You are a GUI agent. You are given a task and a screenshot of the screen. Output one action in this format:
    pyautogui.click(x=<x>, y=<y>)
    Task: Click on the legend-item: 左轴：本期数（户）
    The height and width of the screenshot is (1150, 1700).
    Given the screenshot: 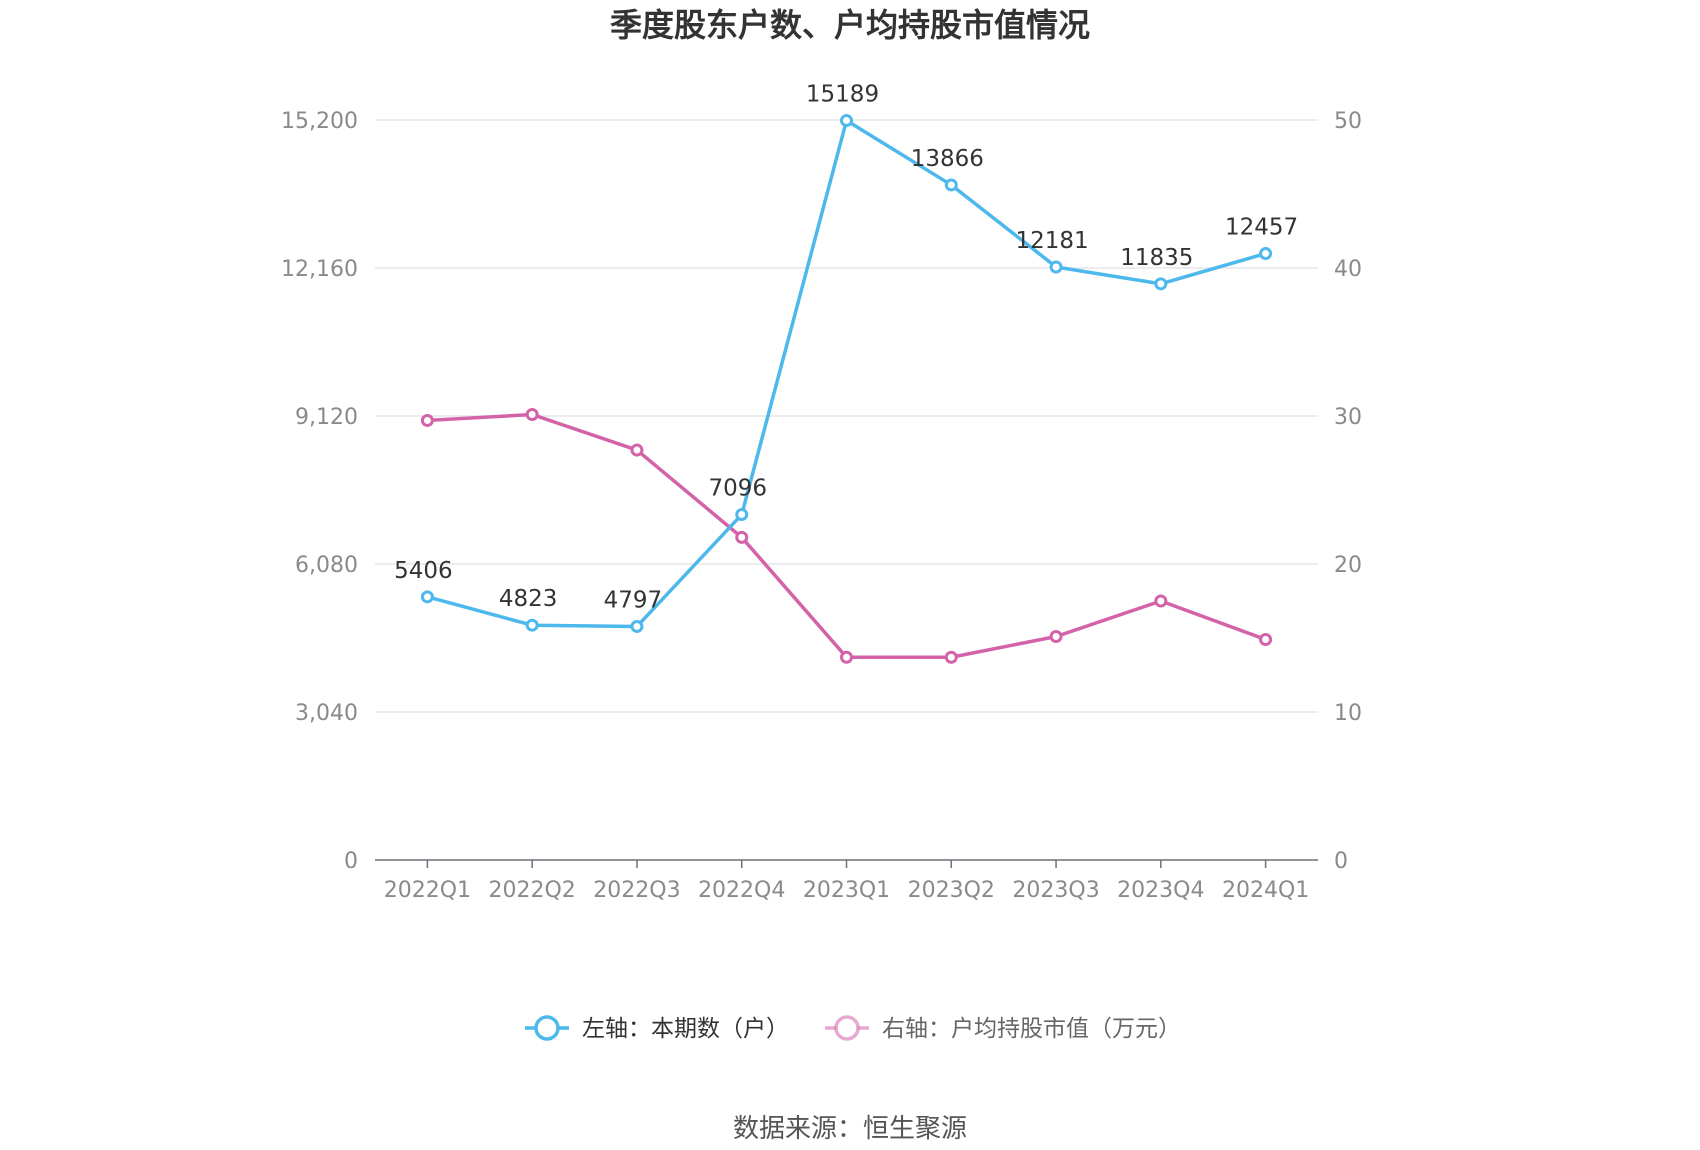 What is the action you would take?
    pyautogui.click(x=657, y=1028)
    